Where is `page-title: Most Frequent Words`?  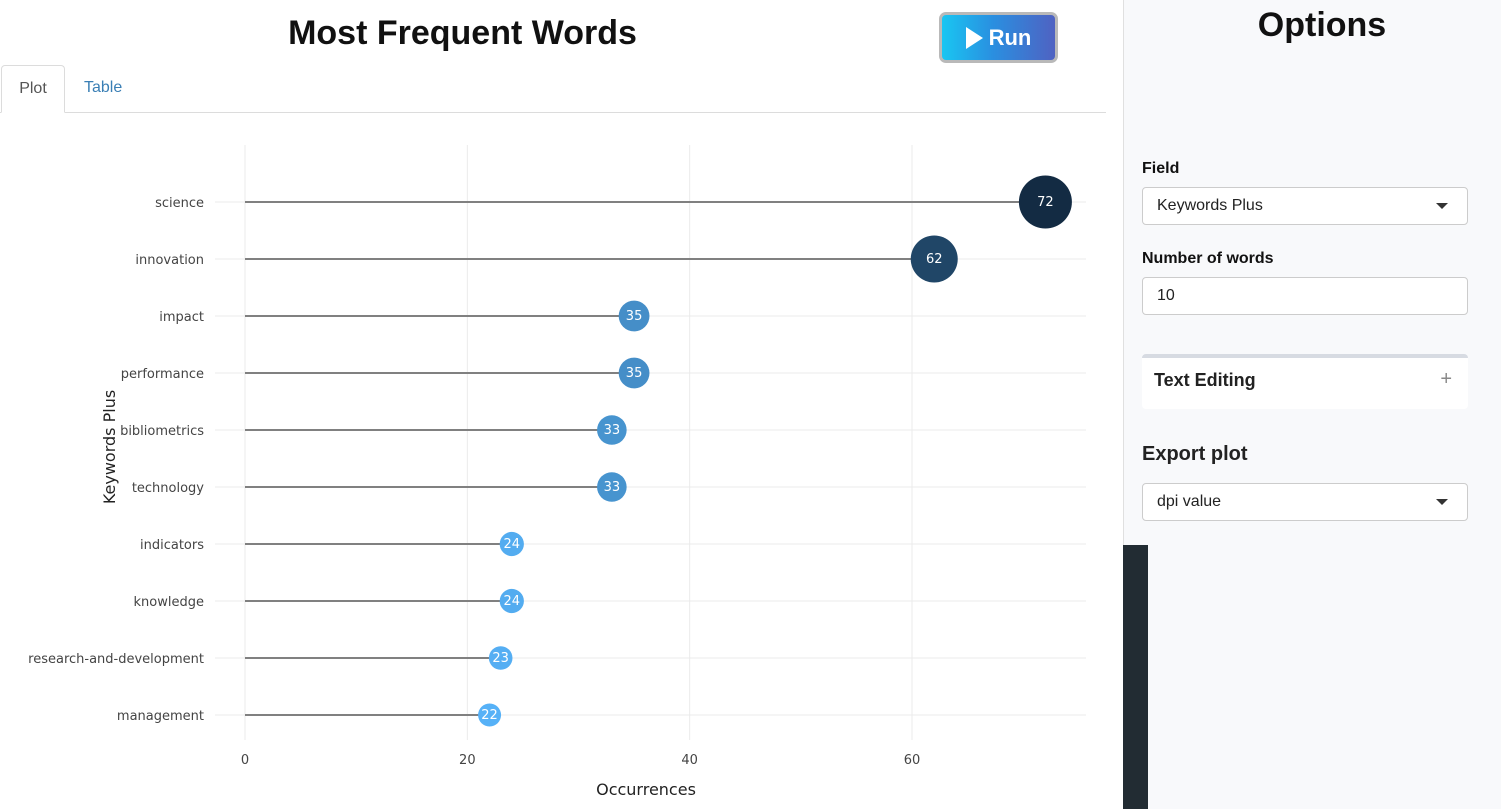
page-title: Most Frequent Words is located at coordinates (462, 33).